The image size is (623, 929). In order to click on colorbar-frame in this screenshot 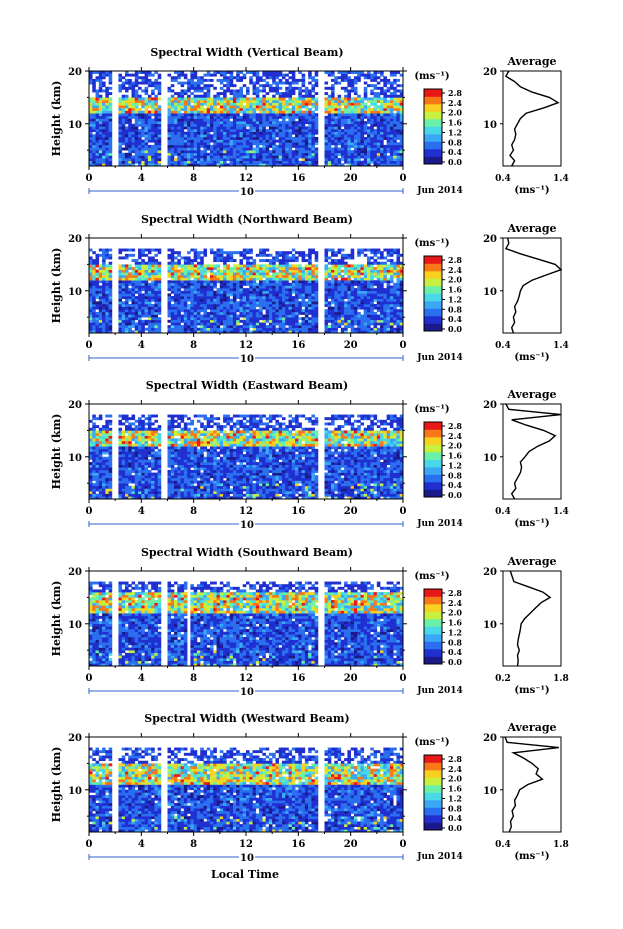, I will do `click(433, 126)`.